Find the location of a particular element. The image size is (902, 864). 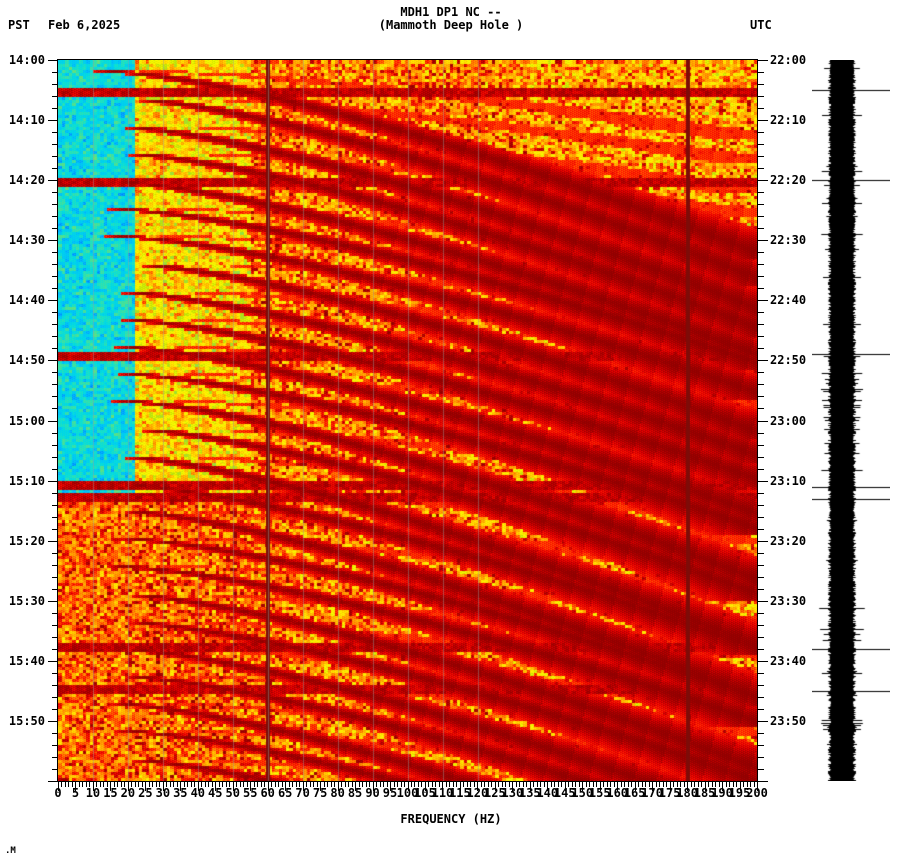

page-subtitle: (Mammoth Deep Hole ) is located at coordinates (451, 25).